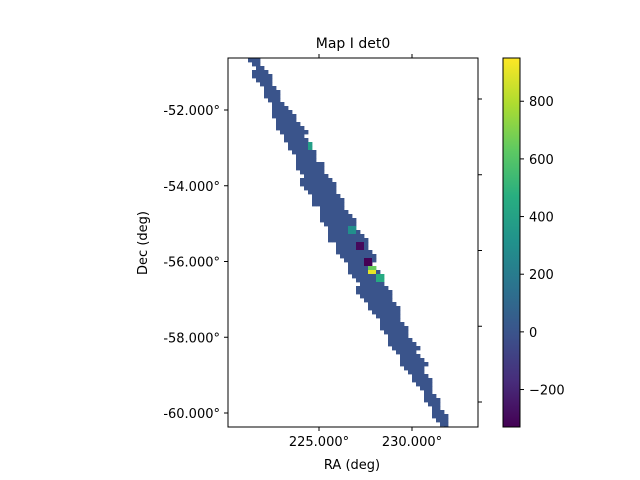  Describe the element at coordinates (412, 442) in the screenshot. I see `x-tick-label: 230.000°` at that location.